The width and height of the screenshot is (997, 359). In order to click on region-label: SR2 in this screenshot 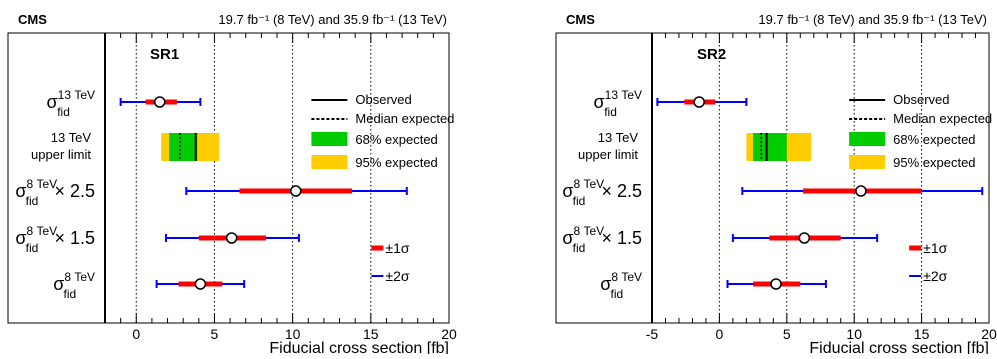, I will do `click(711, 54)`.